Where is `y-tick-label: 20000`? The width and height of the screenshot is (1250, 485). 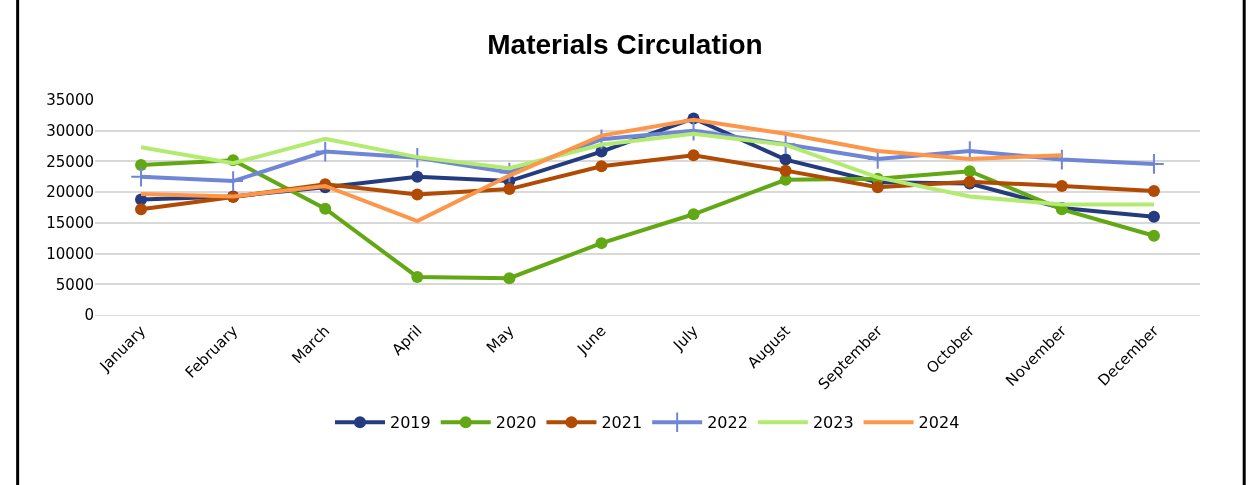 y-tick-label: 20000 is located at coordinates (70, 192).